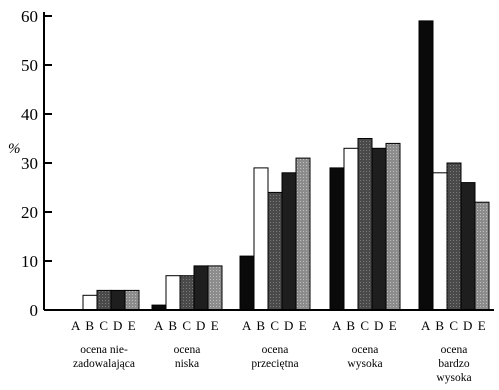 The height and width of the screenshot is (390, 499). I want to click on category-label: przeciętna, so click(274, 364).